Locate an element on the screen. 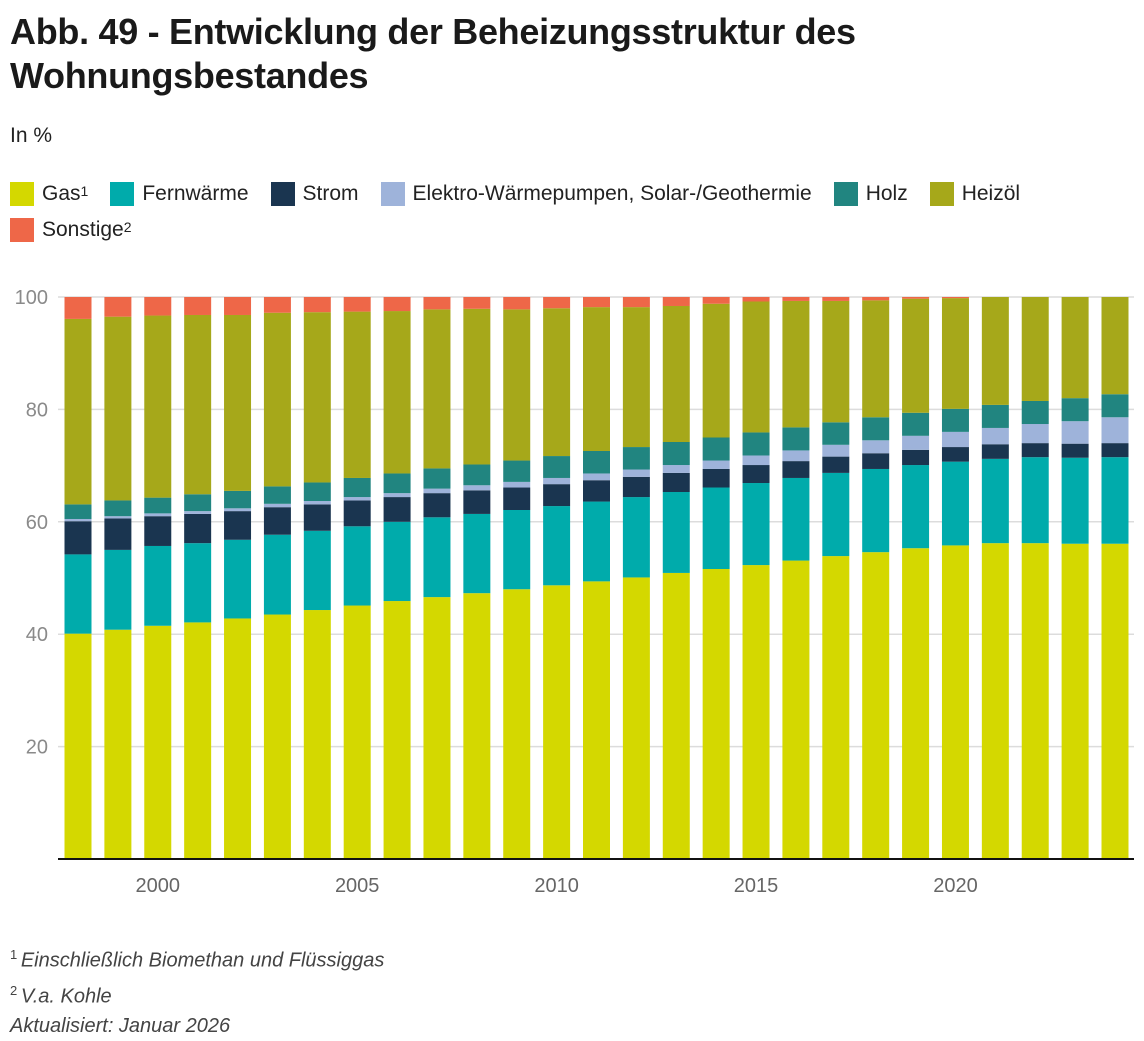 This screenshot has height=1041, width=1144. bar-segment: 2005 – Strom: 4.6 % is located at coordinates (357, 513).